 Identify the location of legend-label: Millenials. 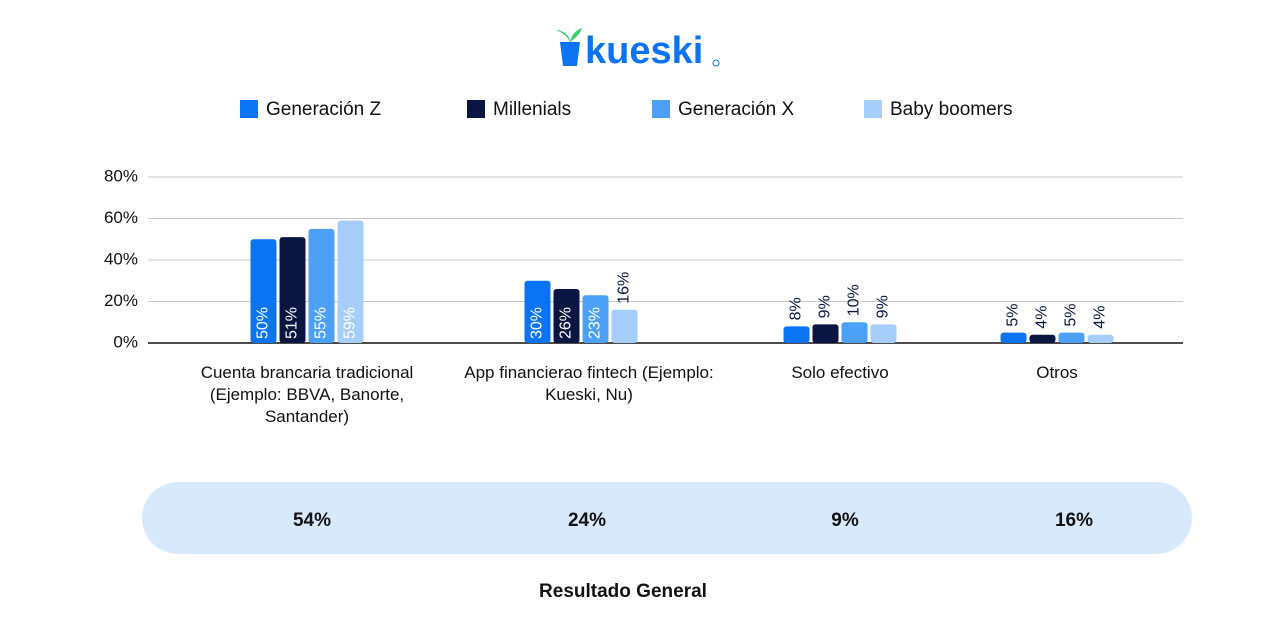
(532, 109).